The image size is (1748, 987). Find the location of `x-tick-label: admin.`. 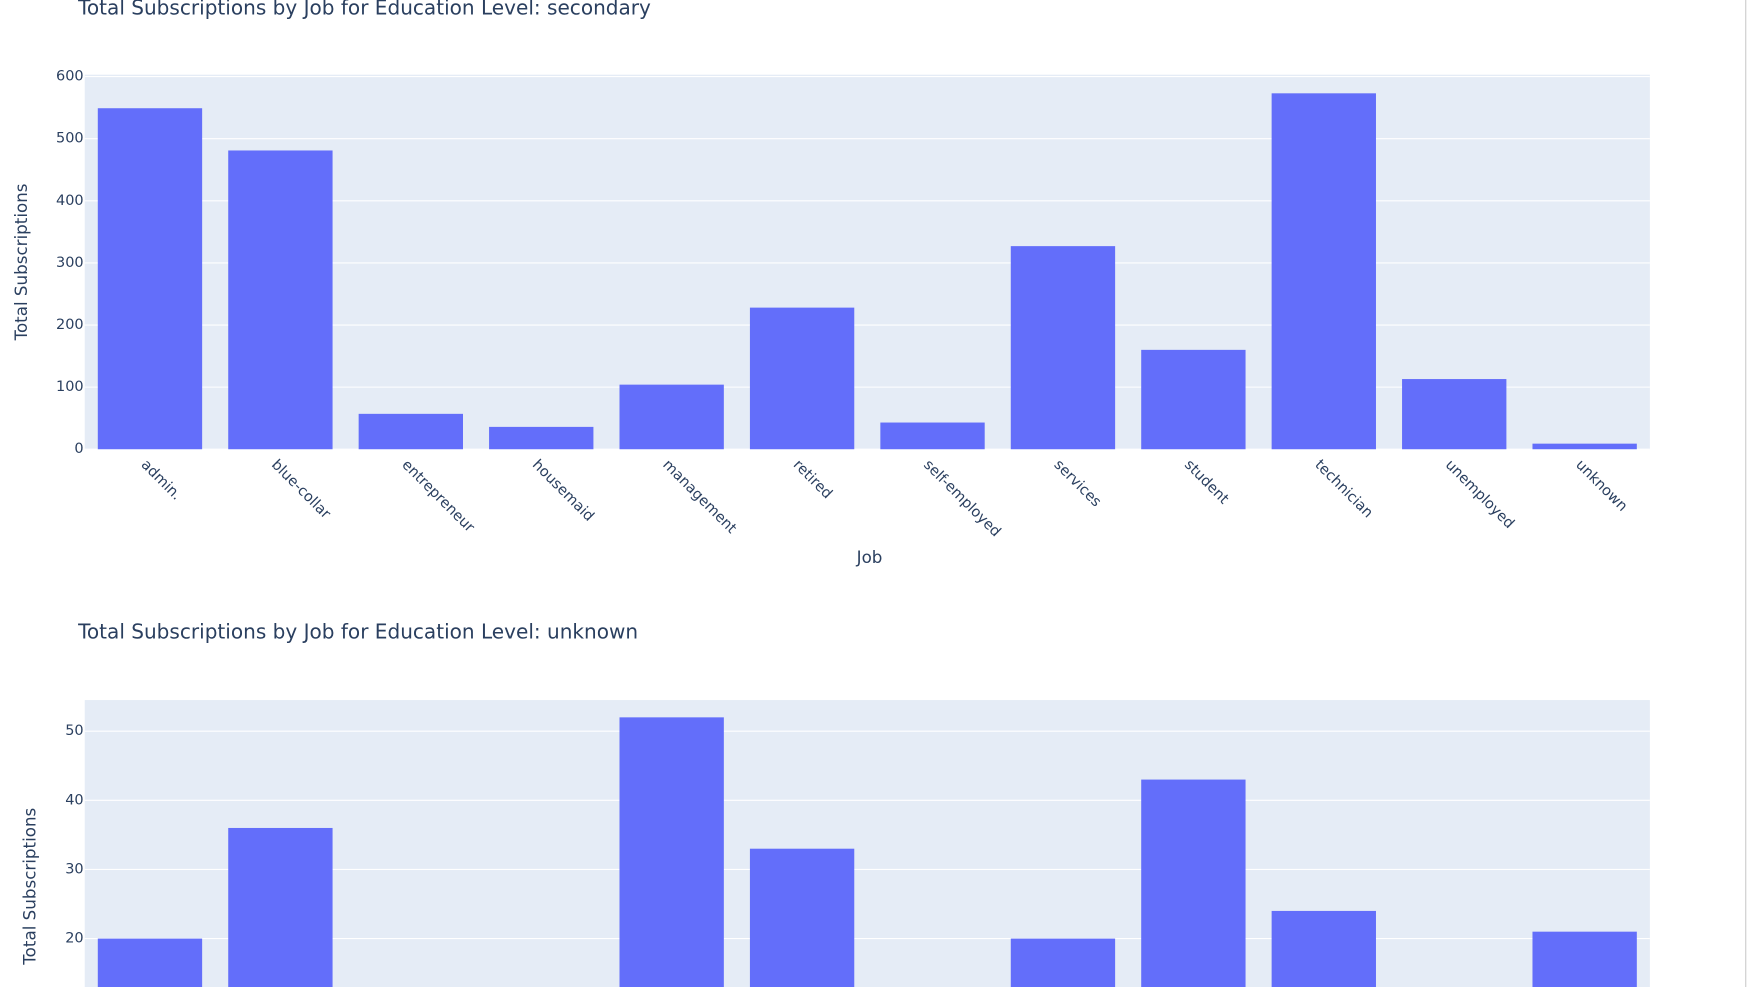

x-tick-label: admin. is located at coordinates (161, 480).